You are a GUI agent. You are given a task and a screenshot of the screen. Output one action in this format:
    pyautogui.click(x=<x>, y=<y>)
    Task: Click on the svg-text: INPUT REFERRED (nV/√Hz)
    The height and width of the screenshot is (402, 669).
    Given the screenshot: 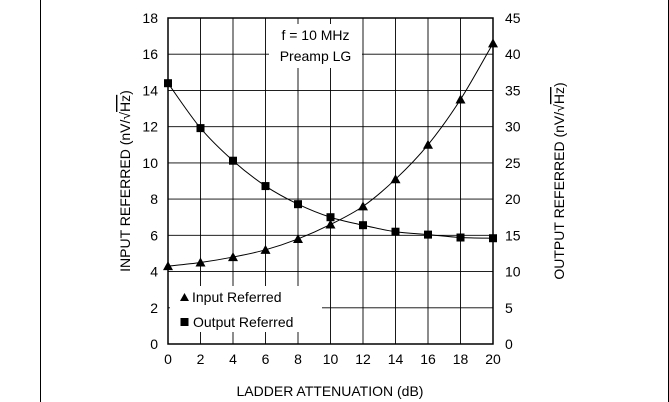 What is the action you would take?
    pyautogui.click(x=125, y=181)
    